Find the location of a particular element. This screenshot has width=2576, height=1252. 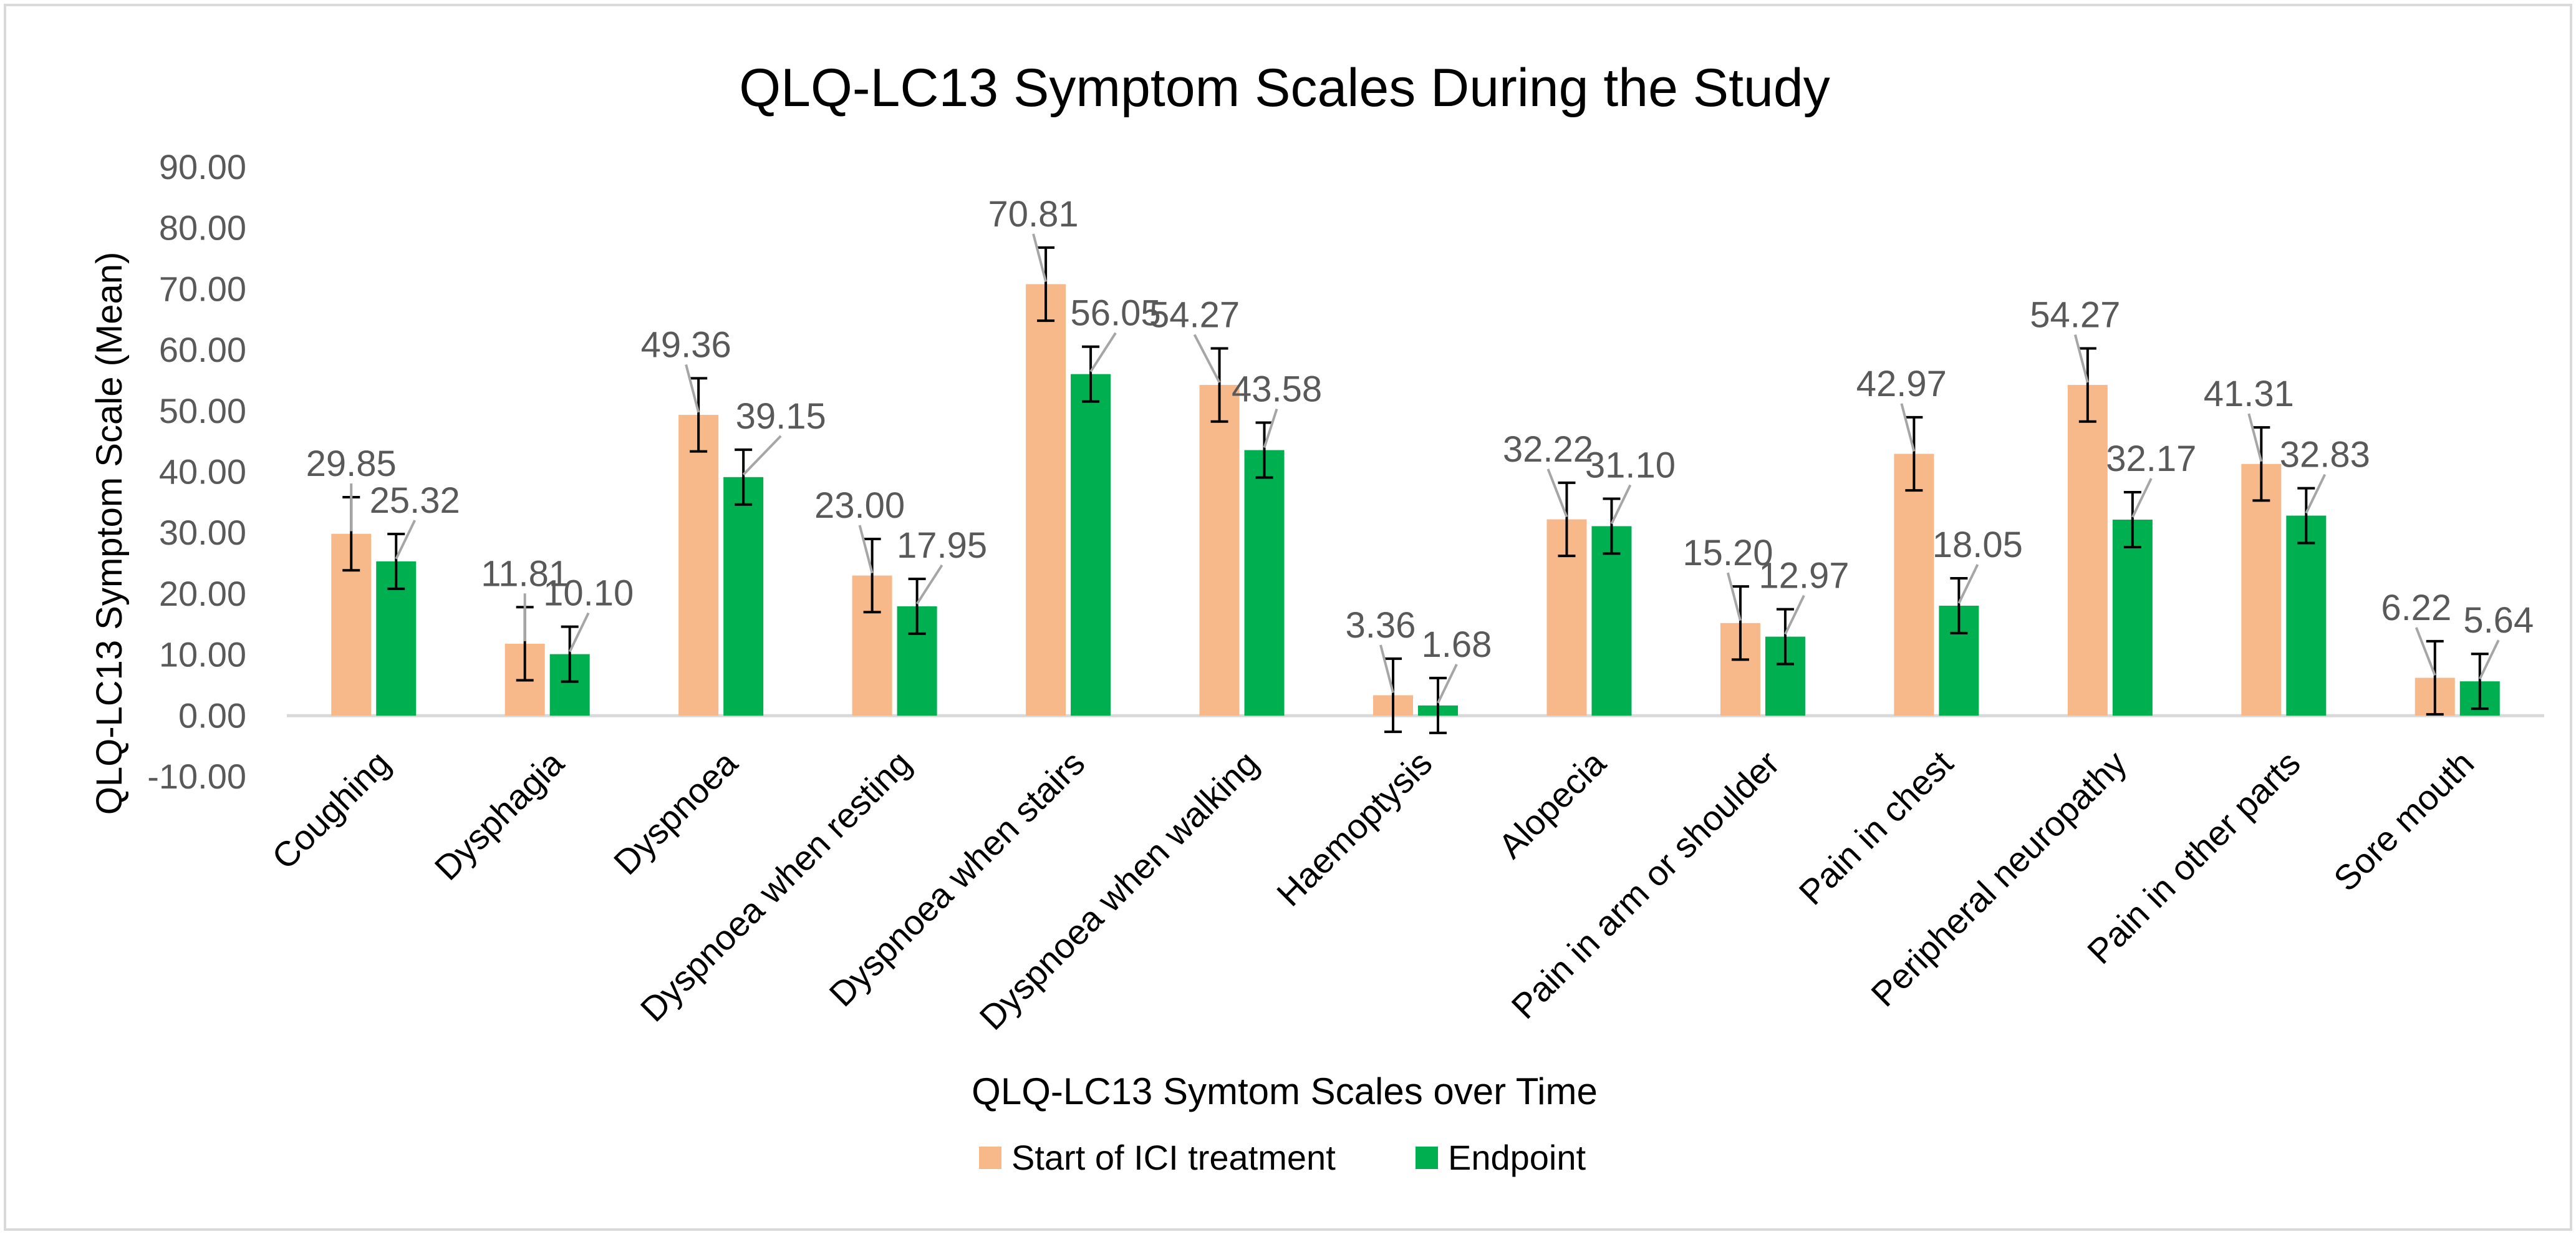

y-tick-label: 60.00 is located at coordinates (202, 350).